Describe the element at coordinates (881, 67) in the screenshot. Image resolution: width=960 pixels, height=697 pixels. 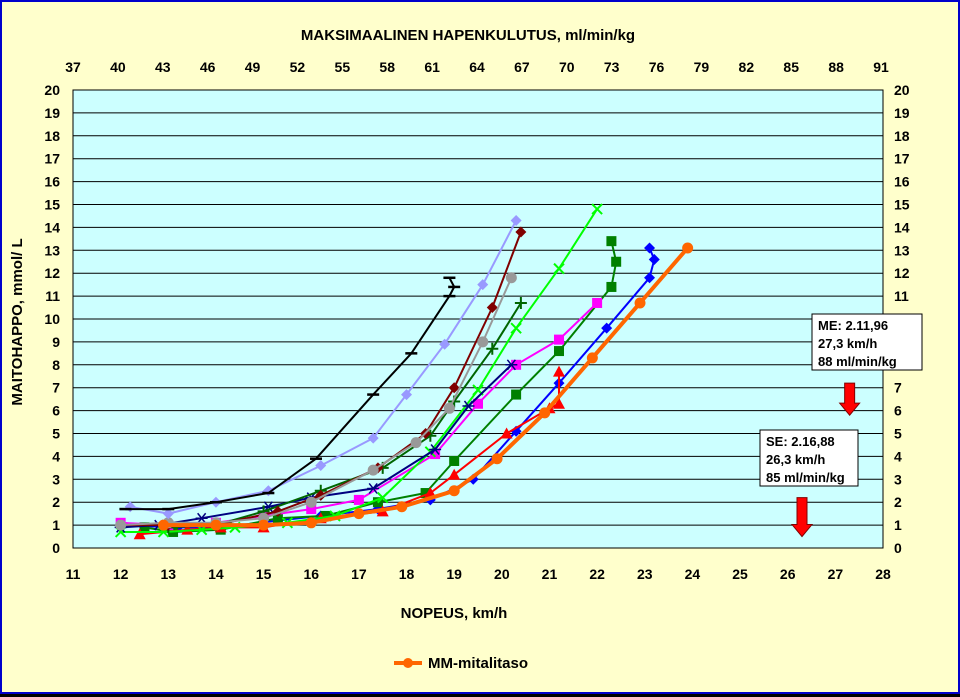
I see `top-tick-label: 91` at that location.